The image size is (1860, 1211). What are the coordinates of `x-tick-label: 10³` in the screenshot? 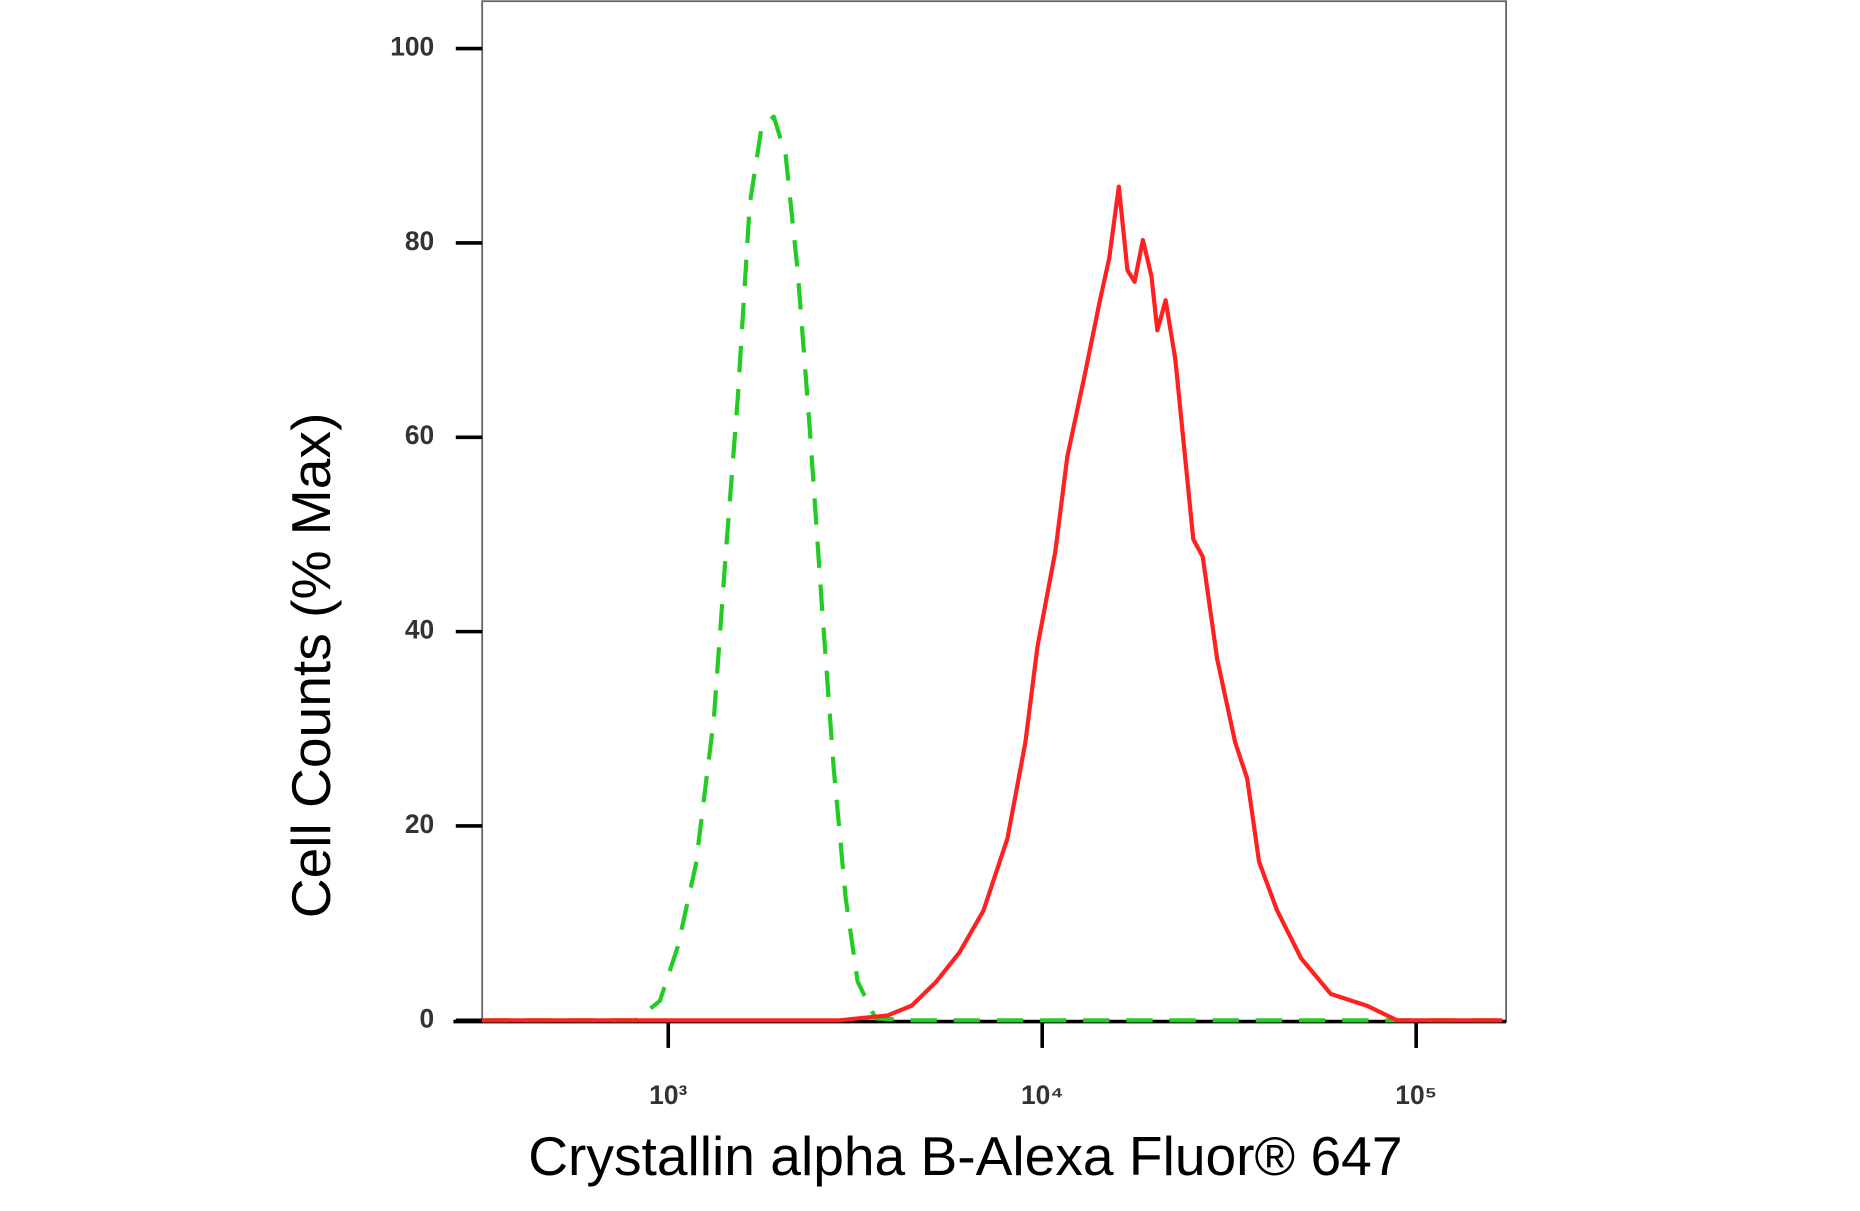 It's located at (668, 1095).